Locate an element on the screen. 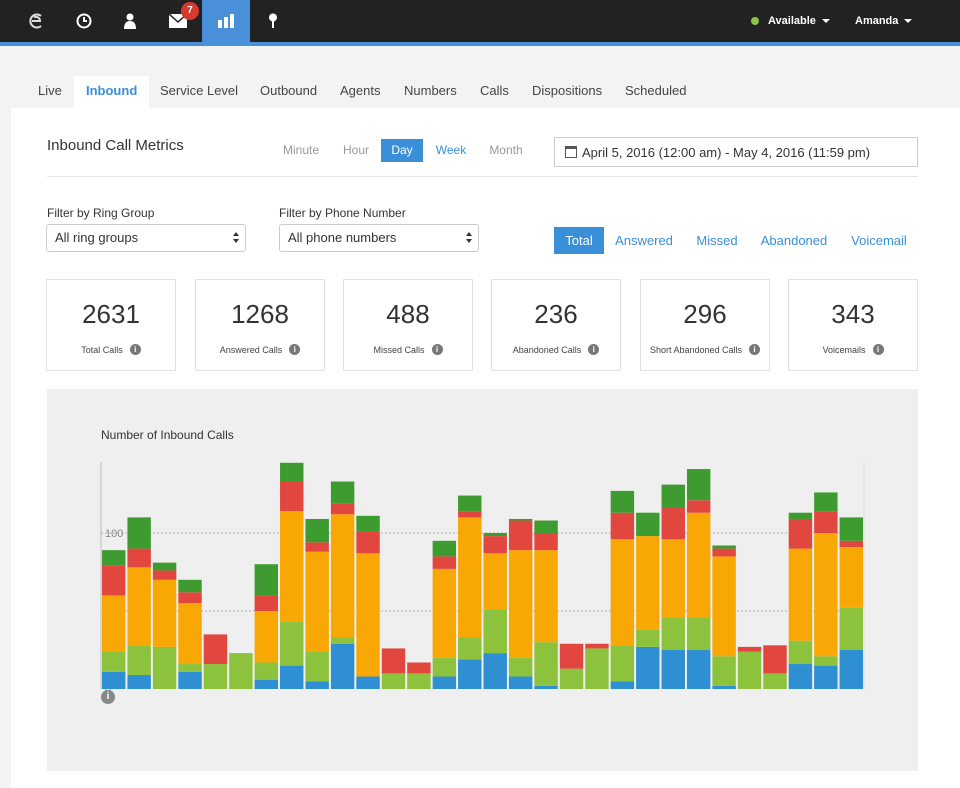  range-week-button: Week is located at coordinates (451, 150).